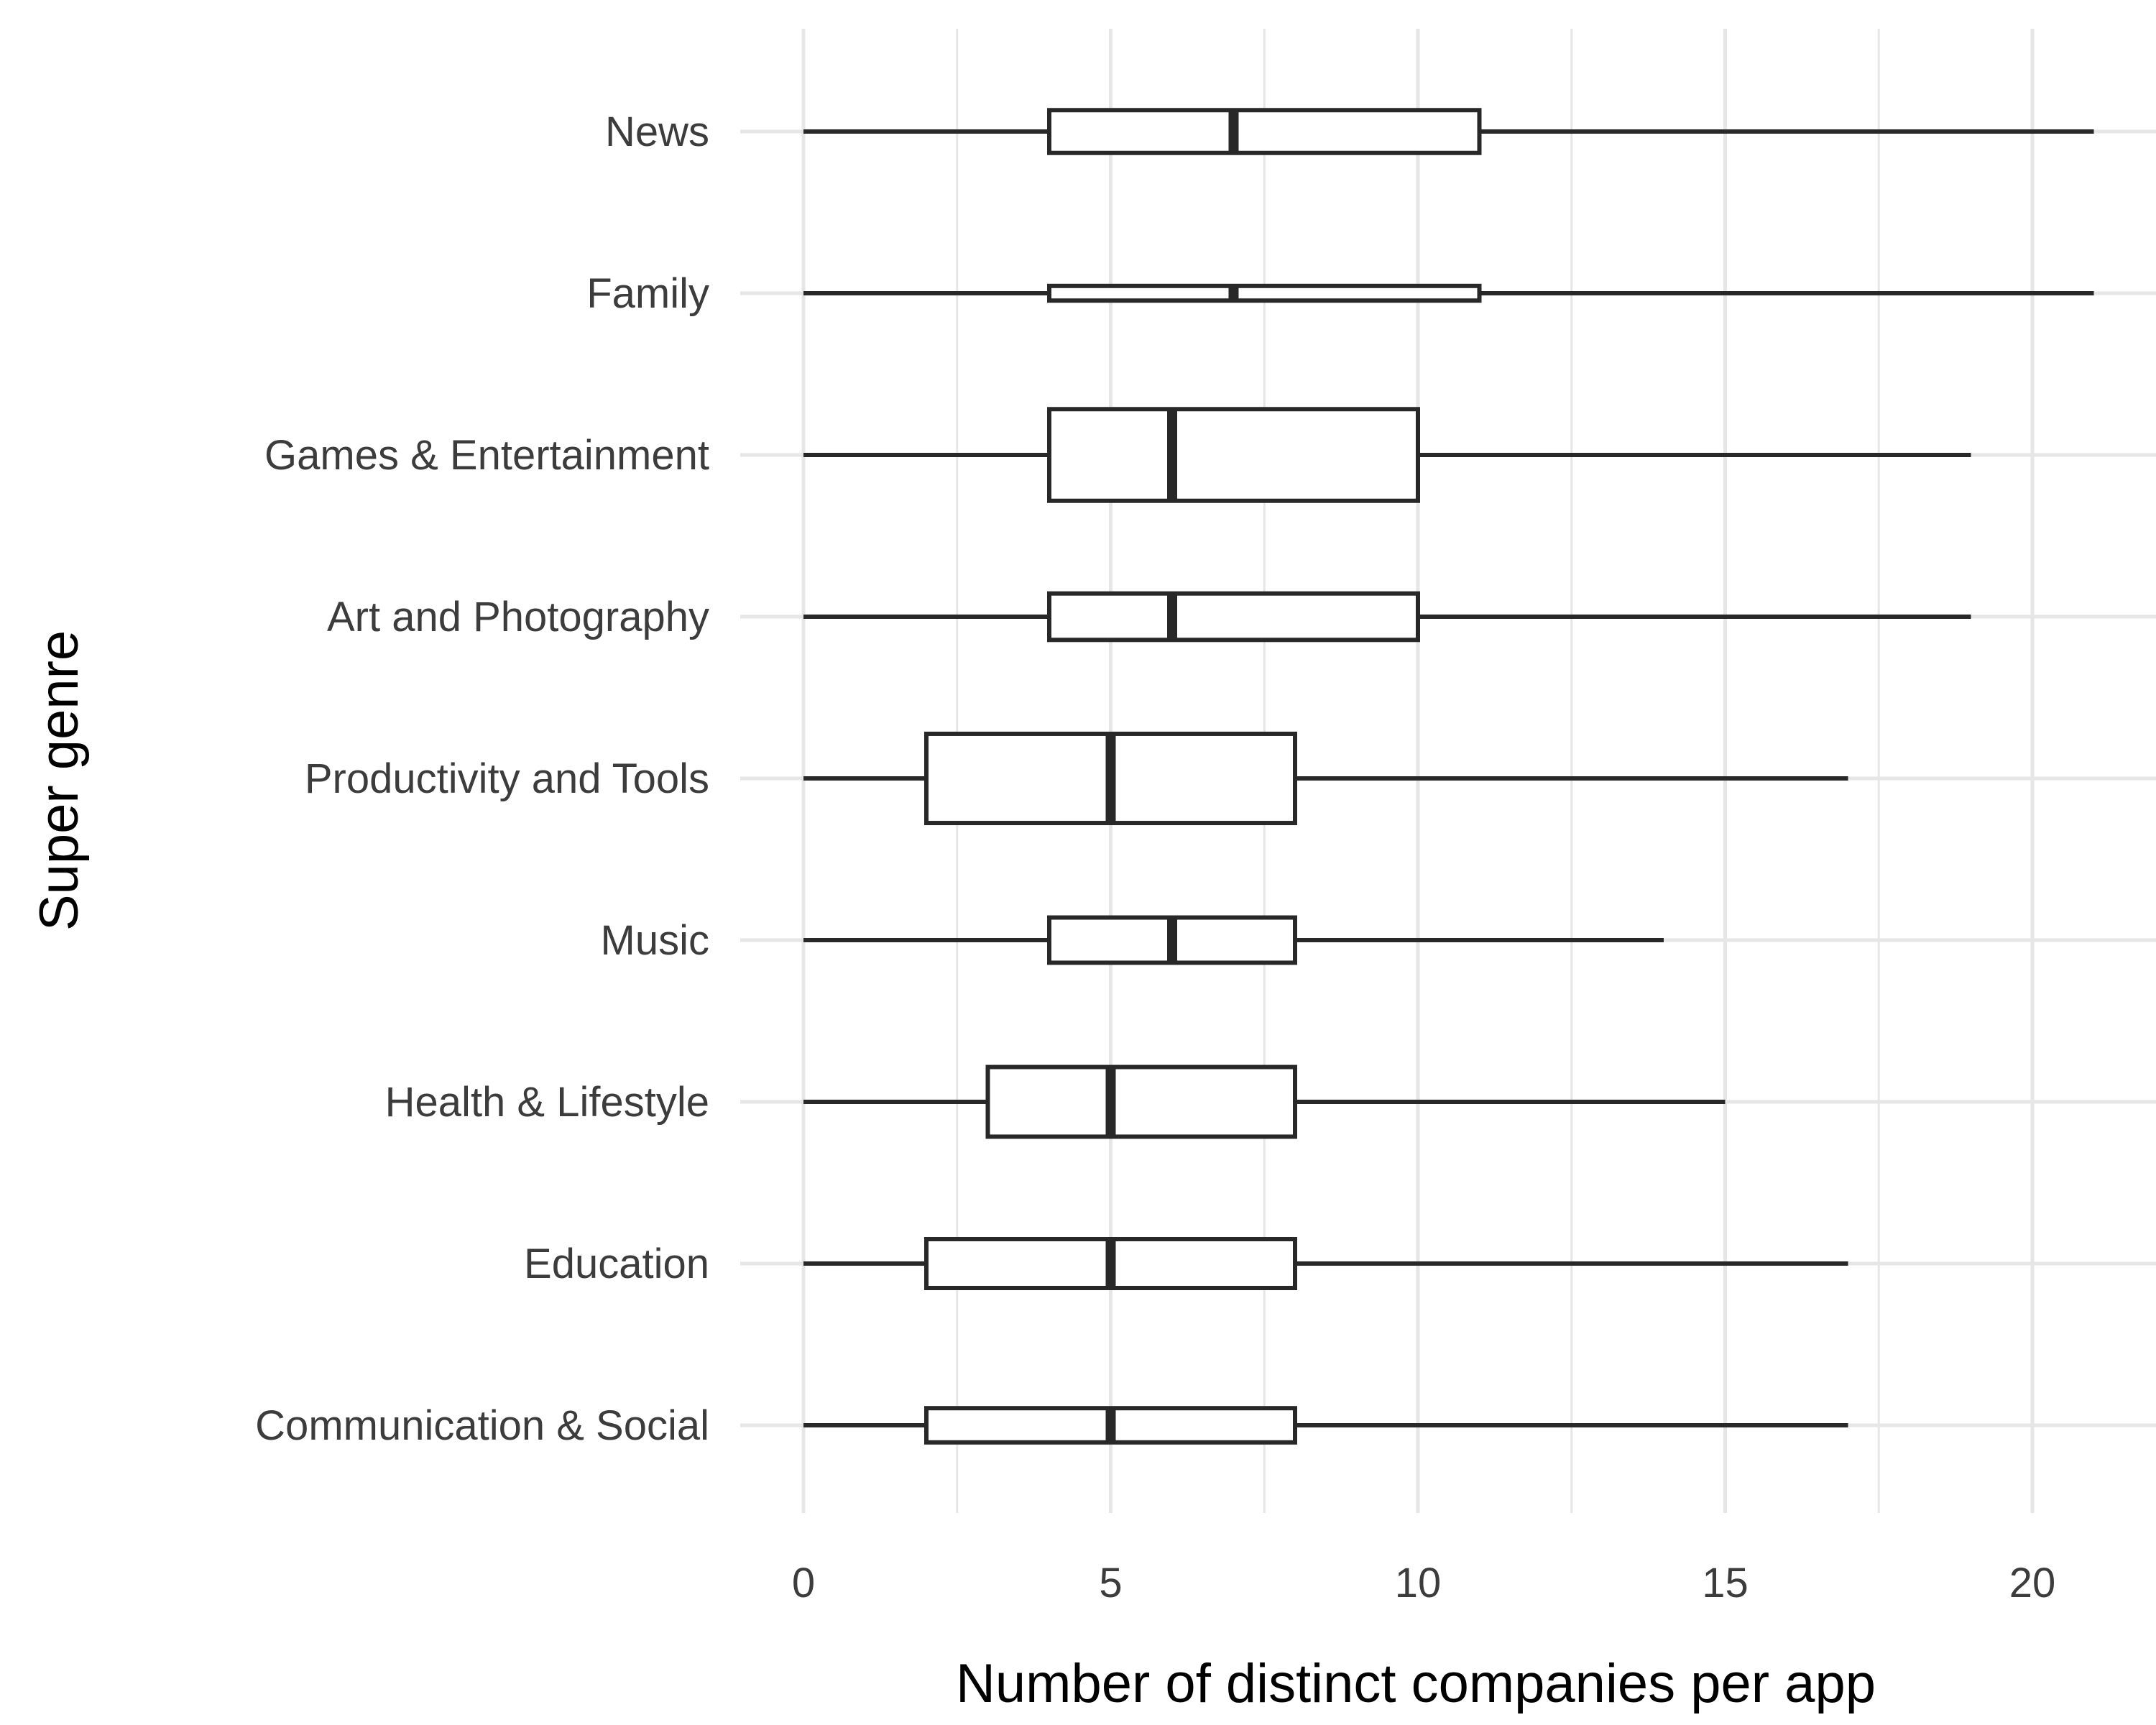 This screenshot has height=1725, width=2156. What do you see at coordinates (804, 1583) in the screenshot?
I see `x-tick-label: 0` at bounding box center [804, 1583].